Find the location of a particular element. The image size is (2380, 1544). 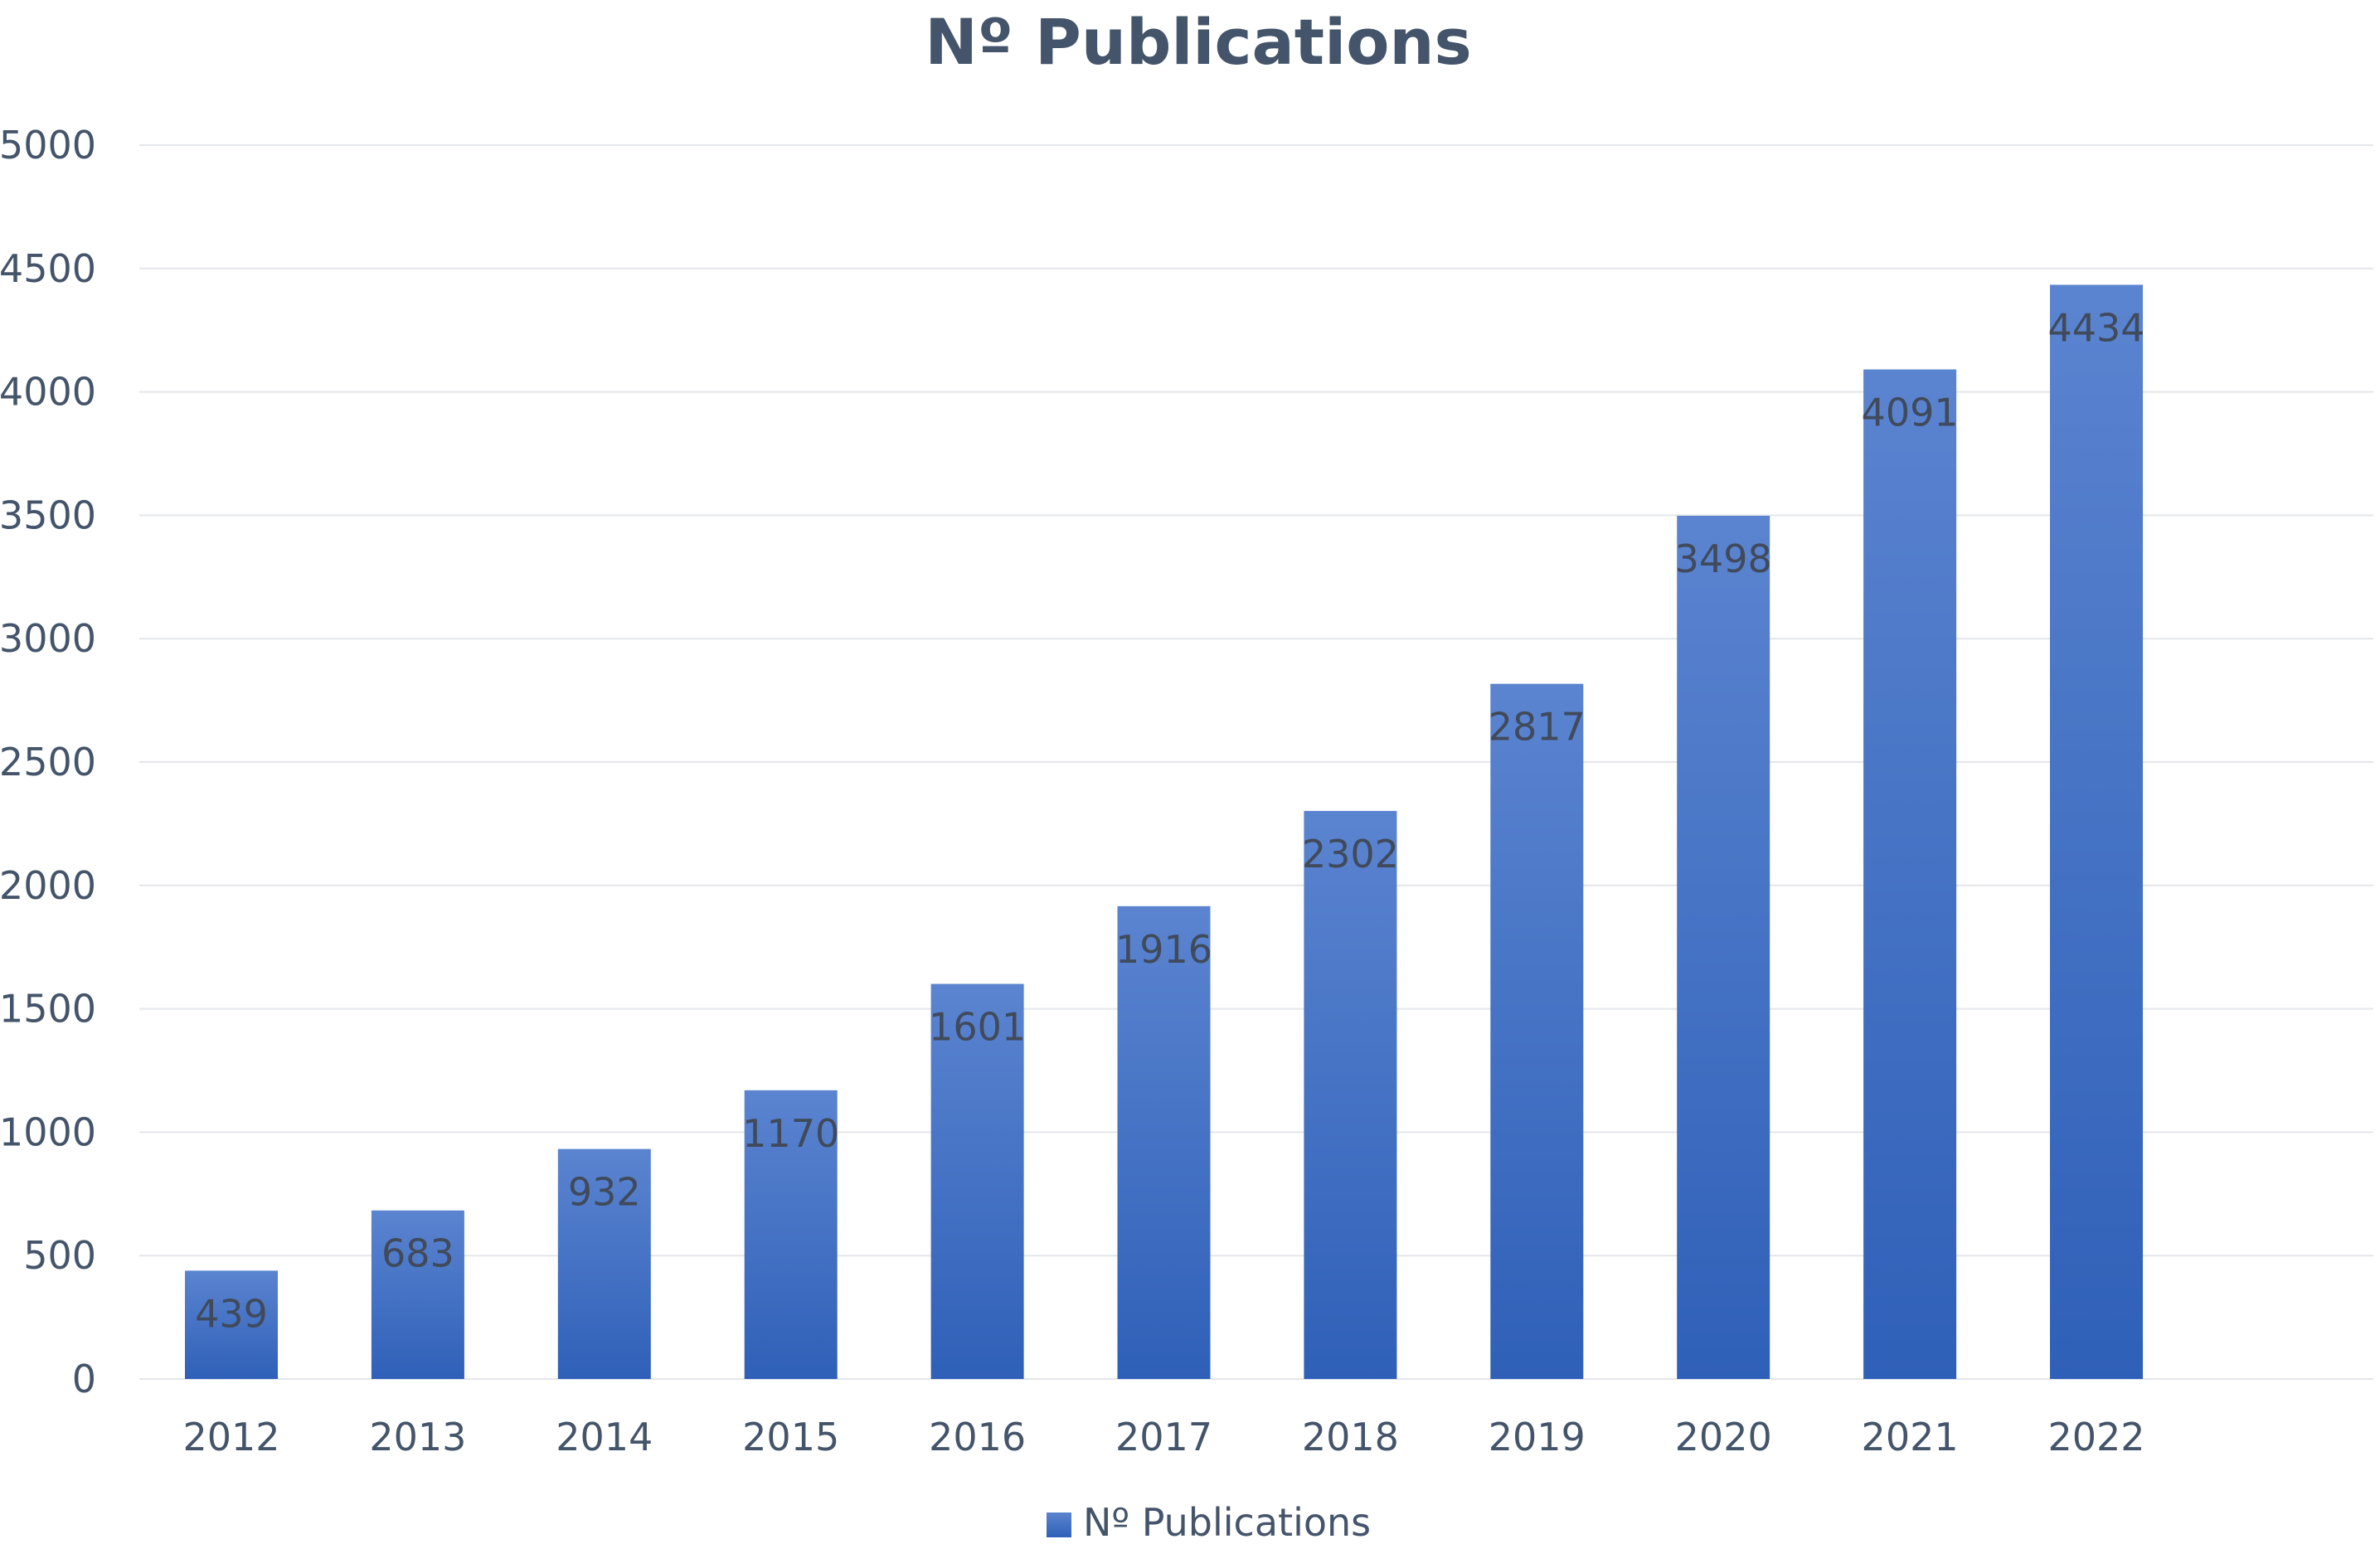

y-tick-label: 2000 is located at coordinates (48, 886).